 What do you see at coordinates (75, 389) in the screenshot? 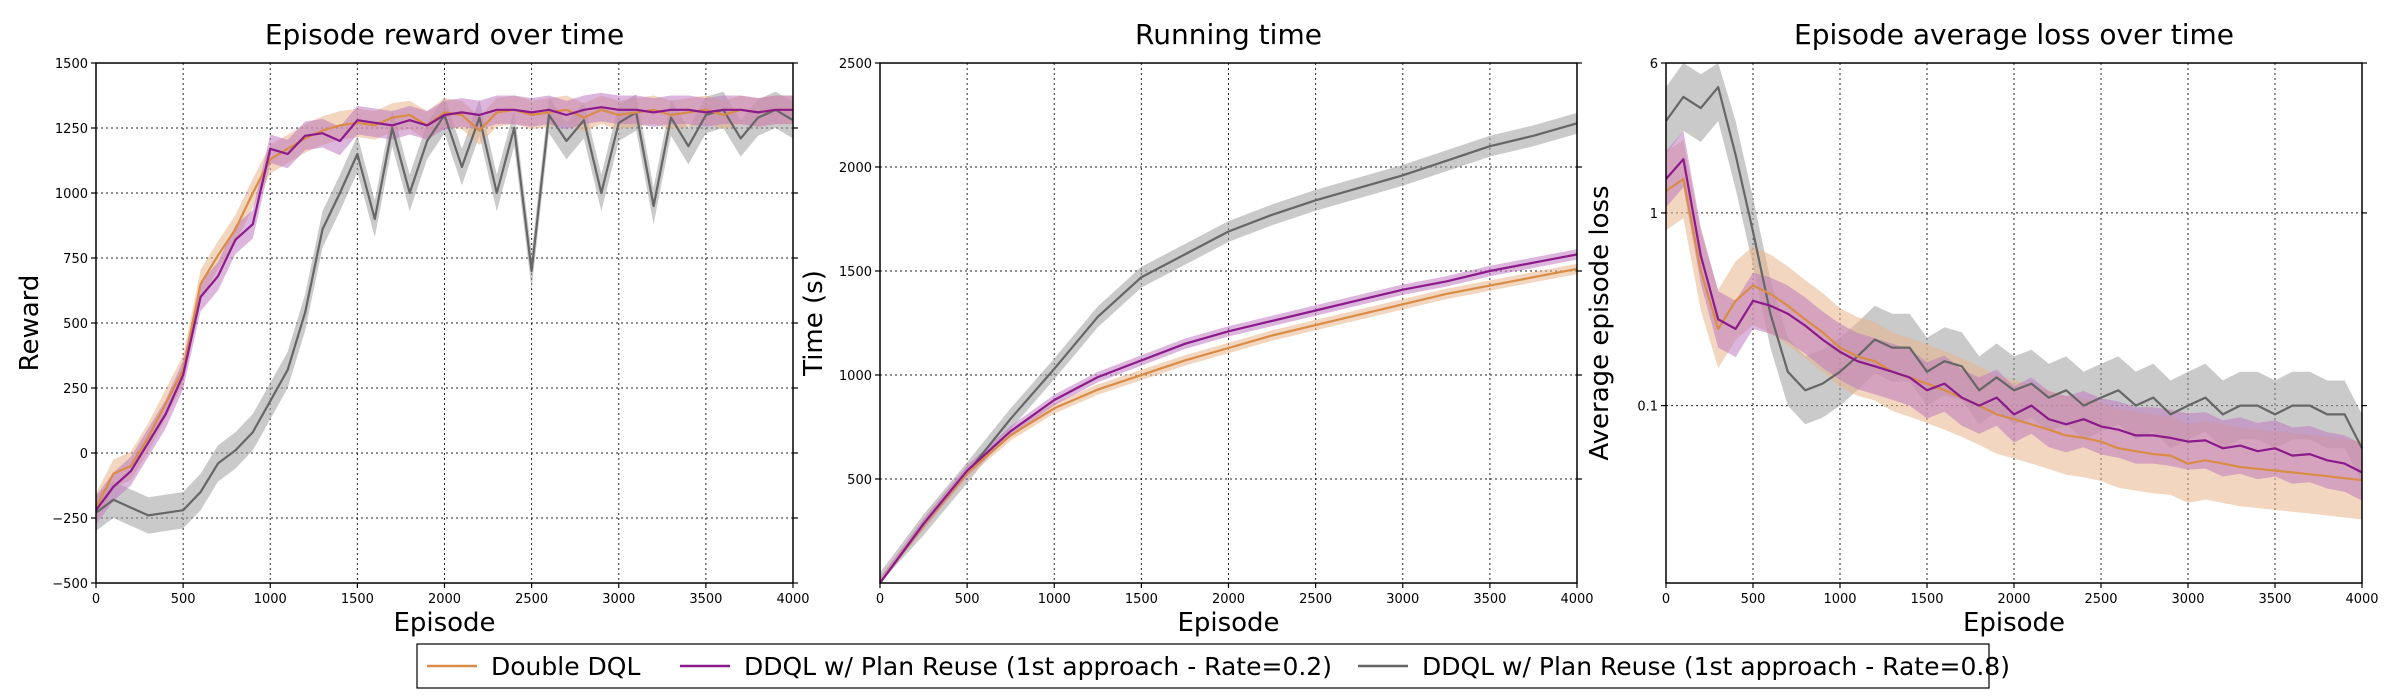
I see `y-tick-label: 250` at bounding box center [75, 389].